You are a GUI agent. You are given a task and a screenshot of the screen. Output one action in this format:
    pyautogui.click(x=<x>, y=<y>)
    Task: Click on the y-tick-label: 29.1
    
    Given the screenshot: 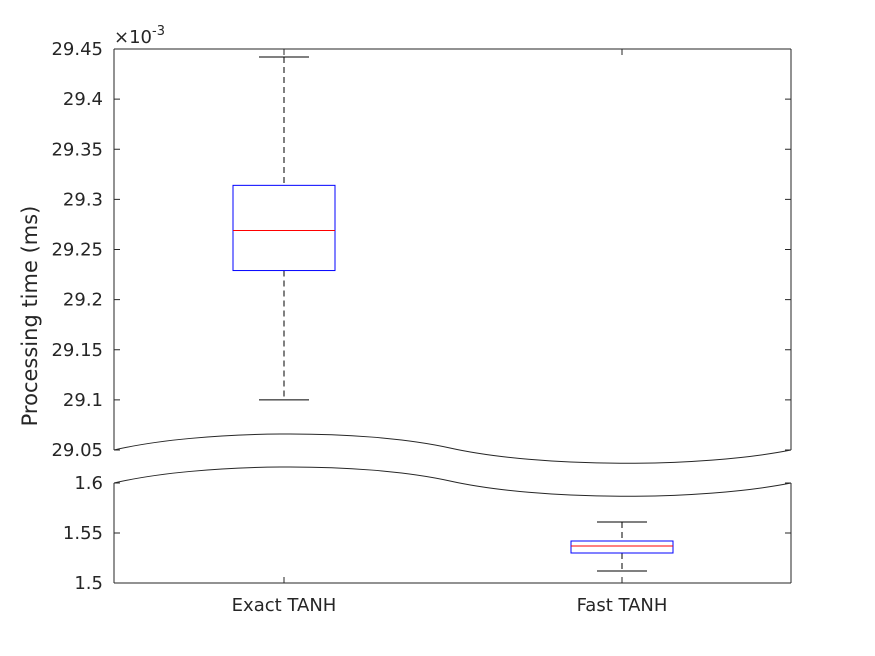 What is the action you would take?
    pyautogui.click(x=83, y=400)
    